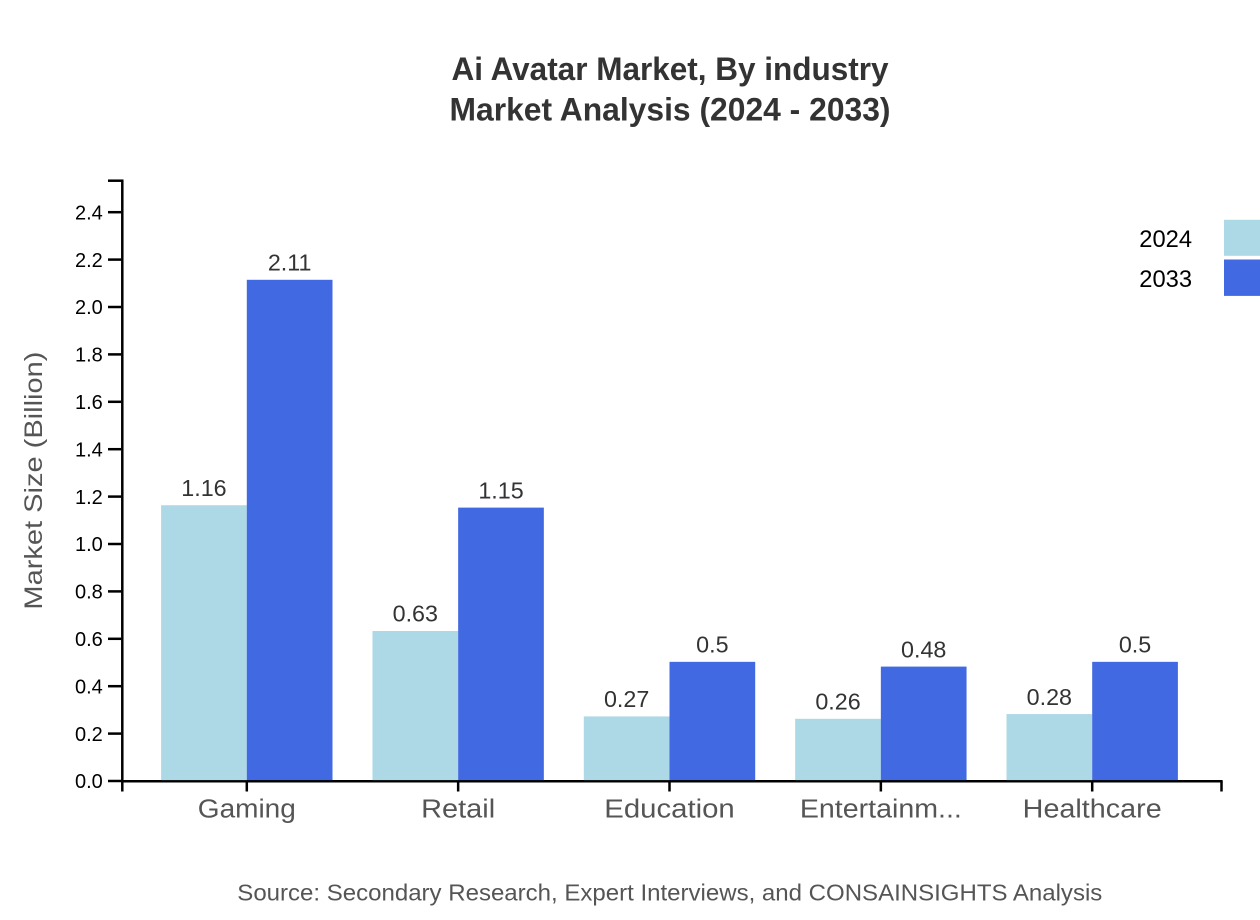 This screenshot has width=1260, height=920. I want to click on svg-text: Market Size (Billion), so click(34, 481).